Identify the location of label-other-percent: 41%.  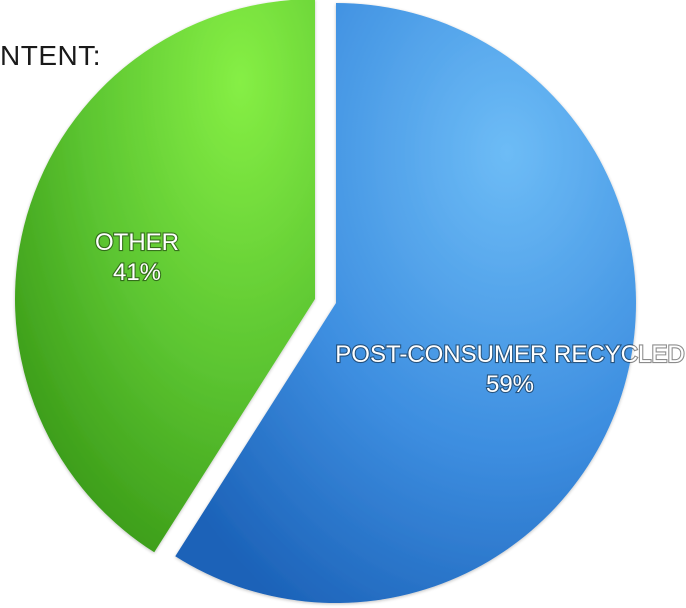
(137, 272).